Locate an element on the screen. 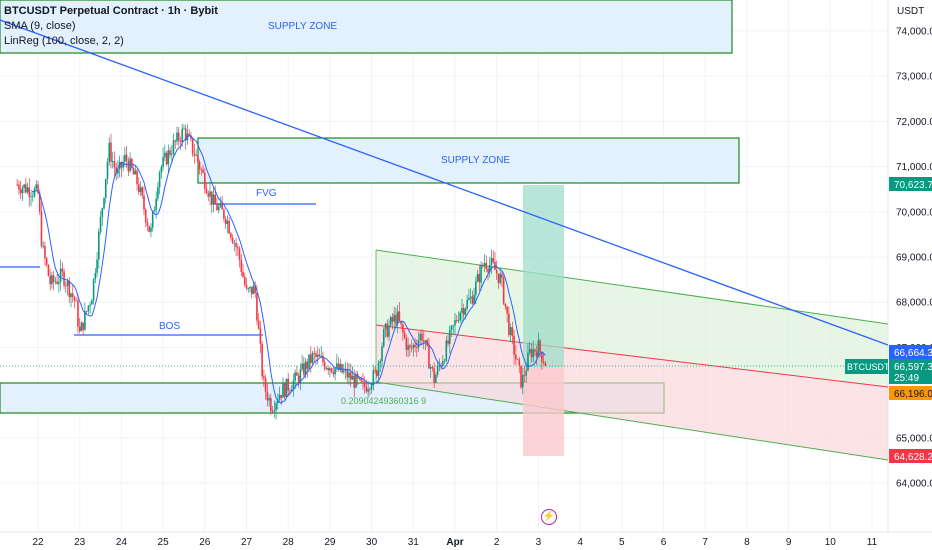 The height and width of the screenshot is (550, 932). x-tick-label: 6 is located at coordinates (664, 542).